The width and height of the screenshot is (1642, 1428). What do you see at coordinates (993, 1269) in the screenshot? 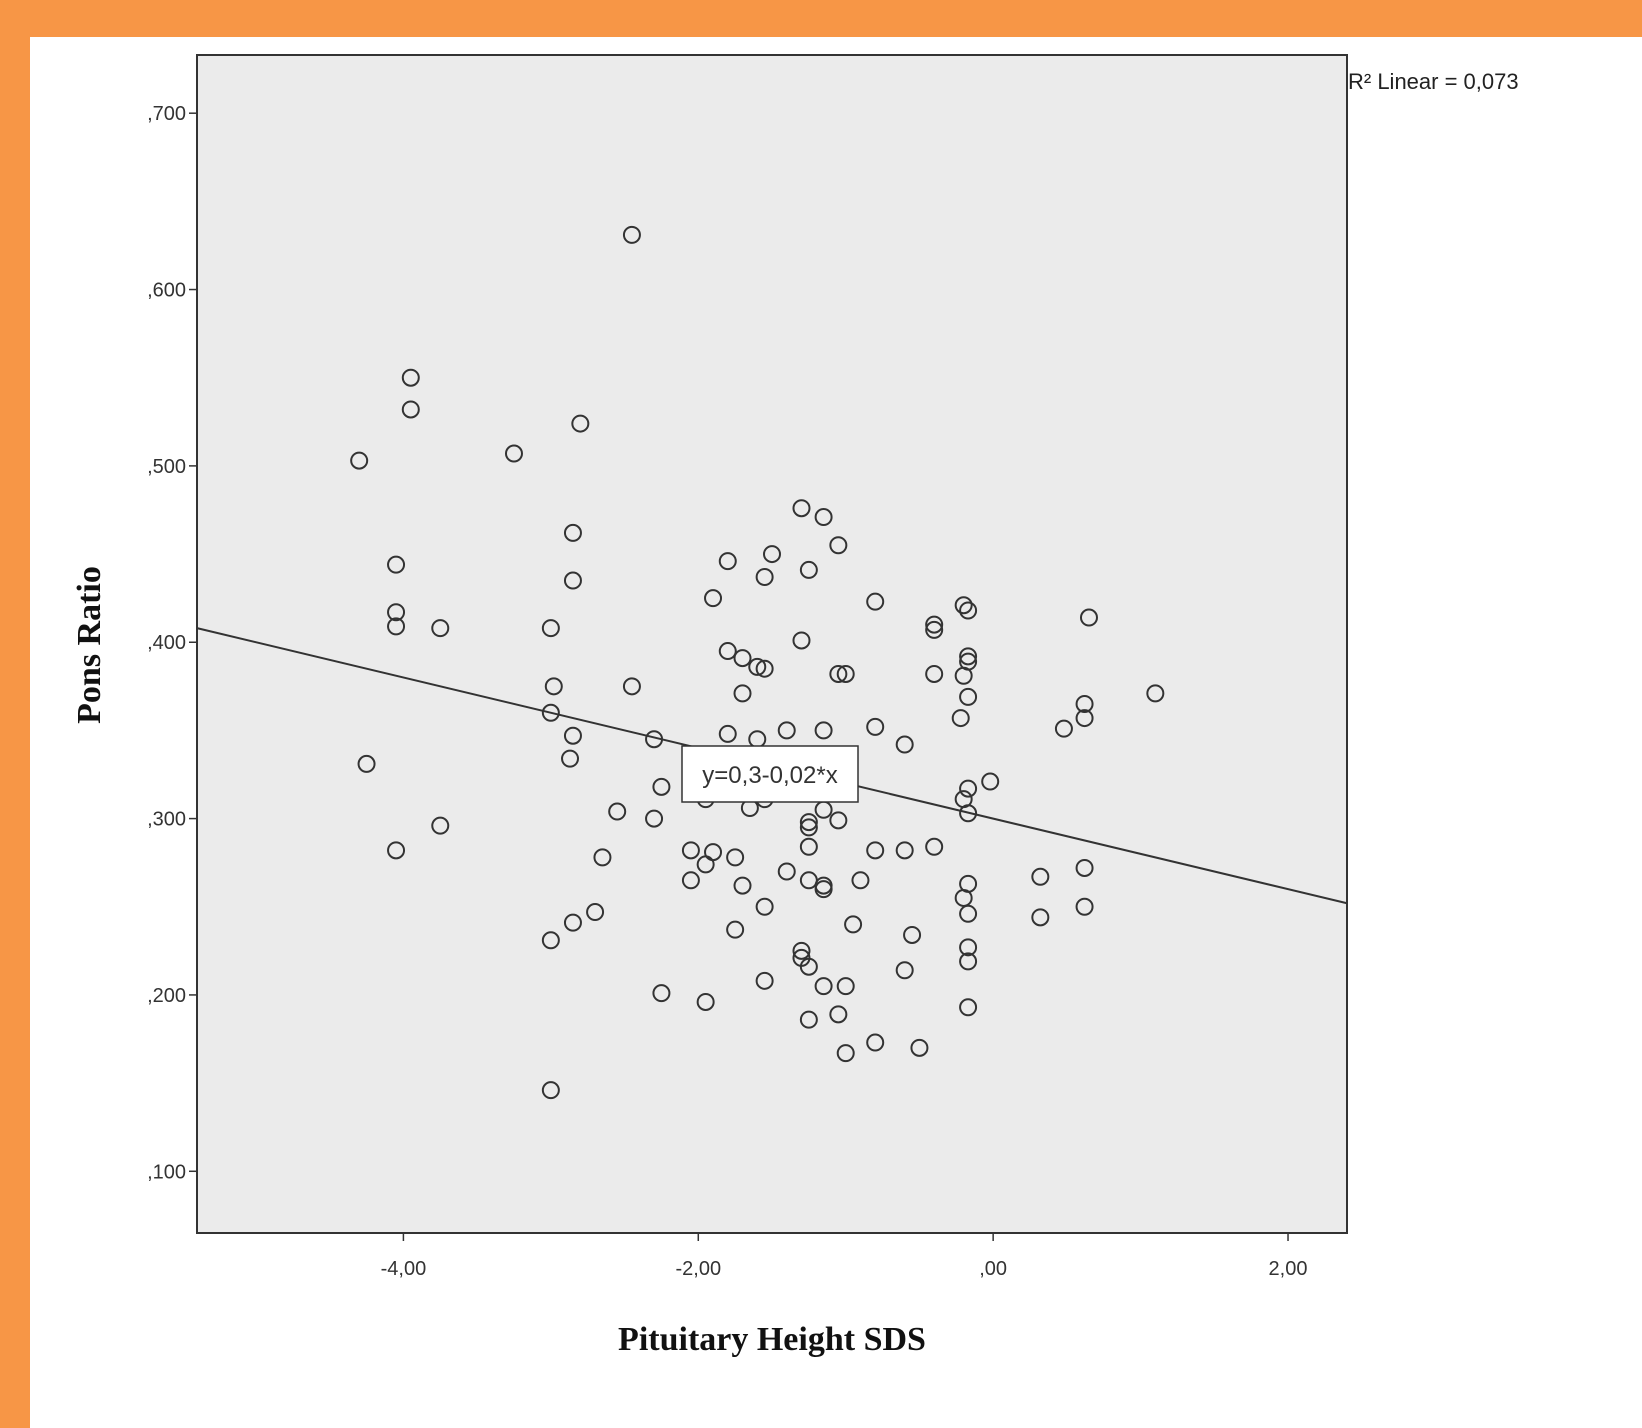
I see `x-tick-label: ,00` at bounding box center [993, 1269].